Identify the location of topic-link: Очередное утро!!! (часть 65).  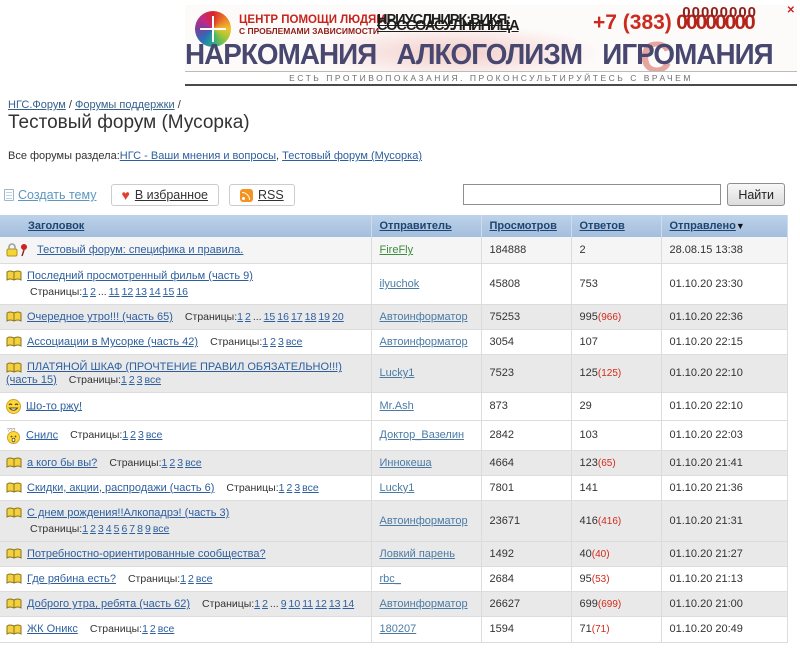
(100, 317).